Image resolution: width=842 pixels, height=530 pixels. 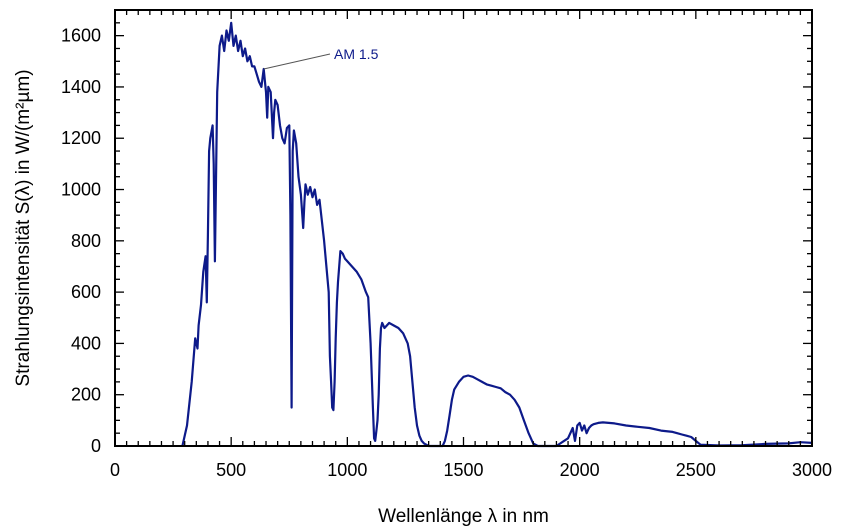 What do you see at coordinates (23, 227) in the screenshot?
I see `y-axis-title: Strahlungsintensität S(λ) in W/(m²µm)` at bounding box center [23, 227].